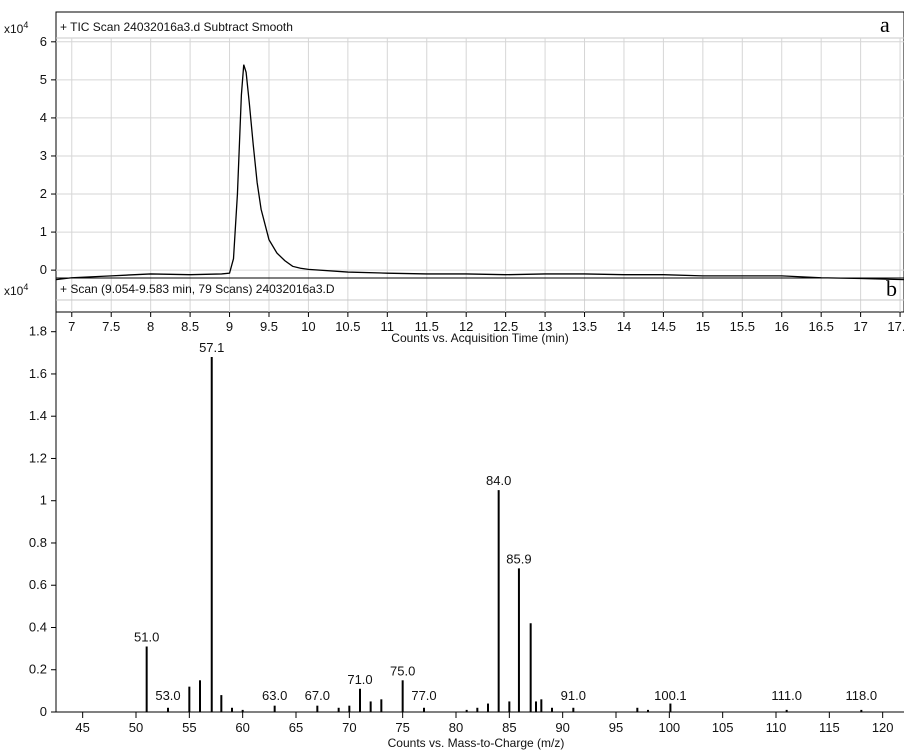  Describe the element at coordinates (829, 727) in the screenshot. I see `x-tick-label: 115` at that location.